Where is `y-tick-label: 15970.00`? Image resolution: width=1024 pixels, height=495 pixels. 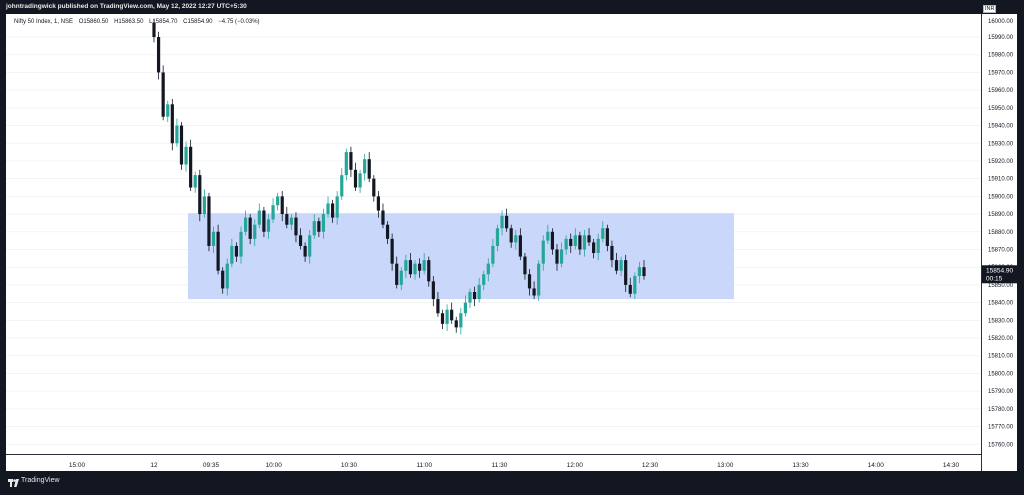
y-tick-label: 15970.00 is located at coordinates (1001, 73).